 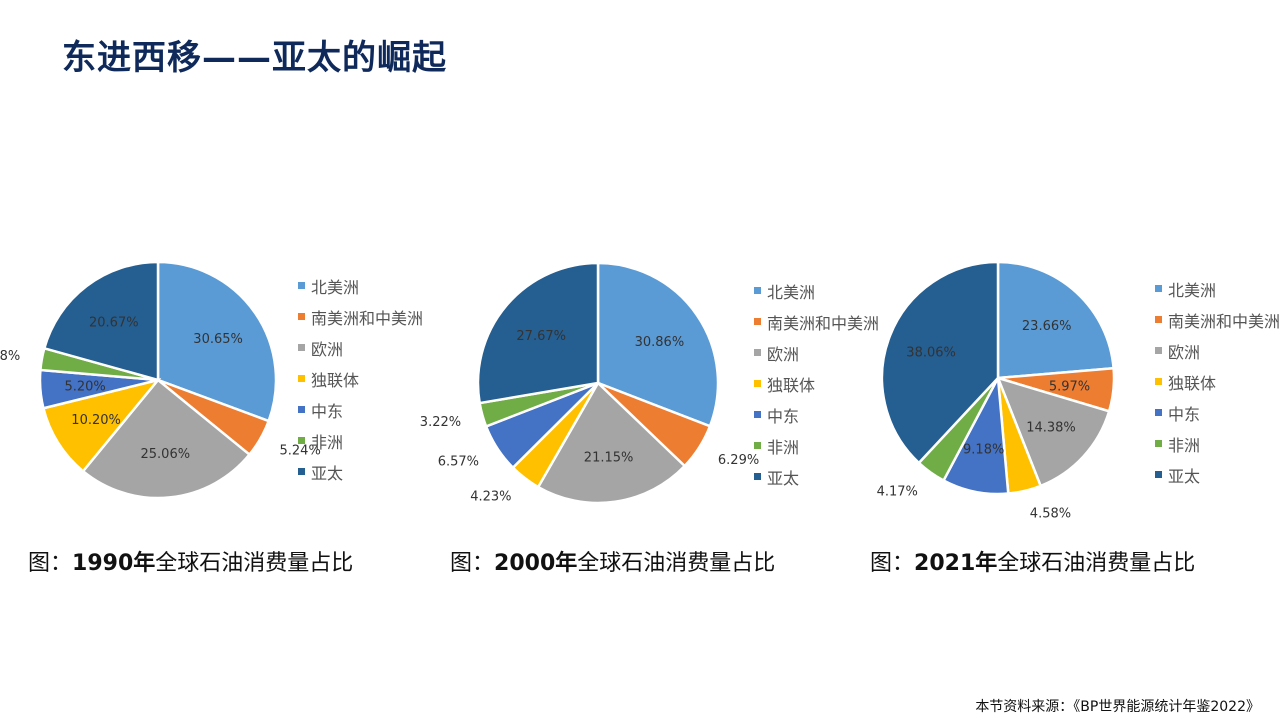 I want to click on caption-year: 1990年, so click(x=114, y=563).